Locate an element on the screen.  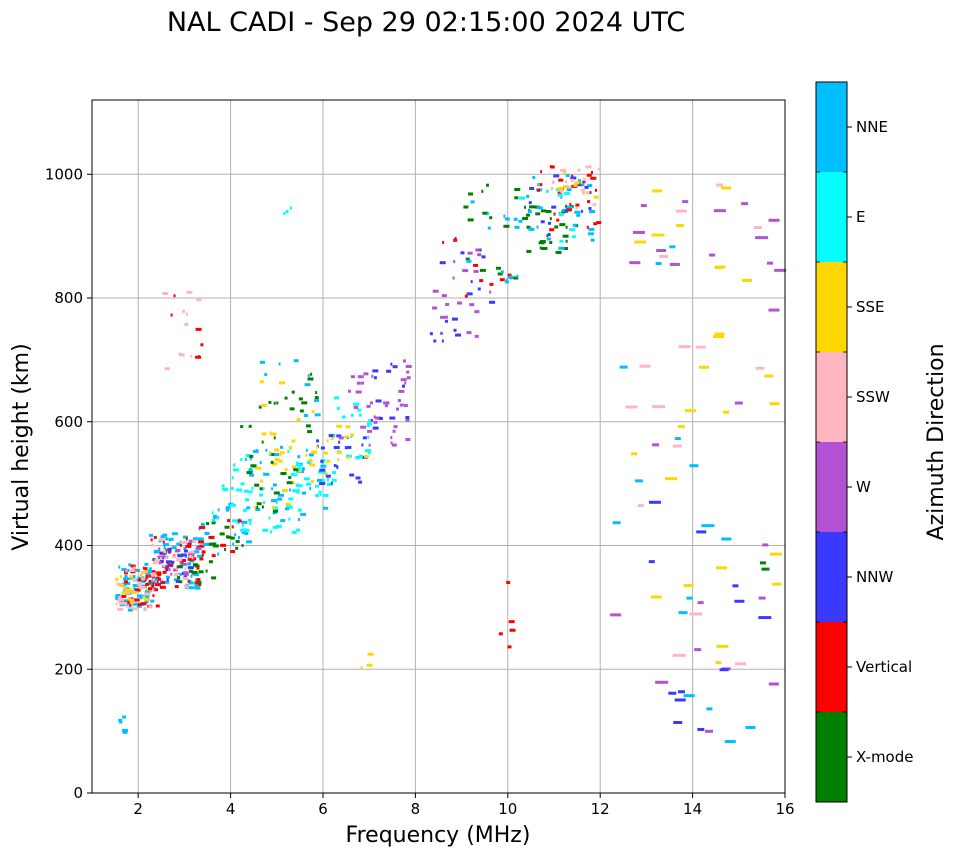
colorbar-category-label: Vertical is located at coordinates (884, 667).